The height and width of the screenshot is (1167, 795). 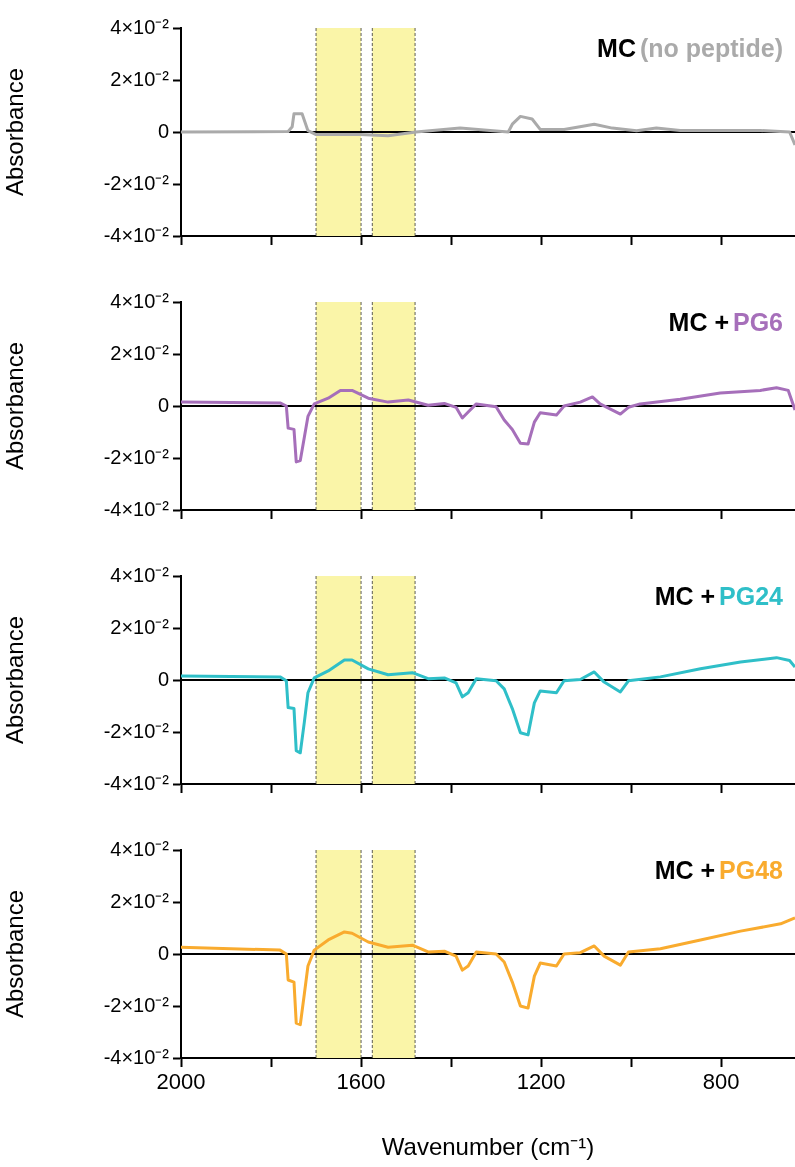 I want to click on x-tick-label: 1600, so click(x=361, y=1082).